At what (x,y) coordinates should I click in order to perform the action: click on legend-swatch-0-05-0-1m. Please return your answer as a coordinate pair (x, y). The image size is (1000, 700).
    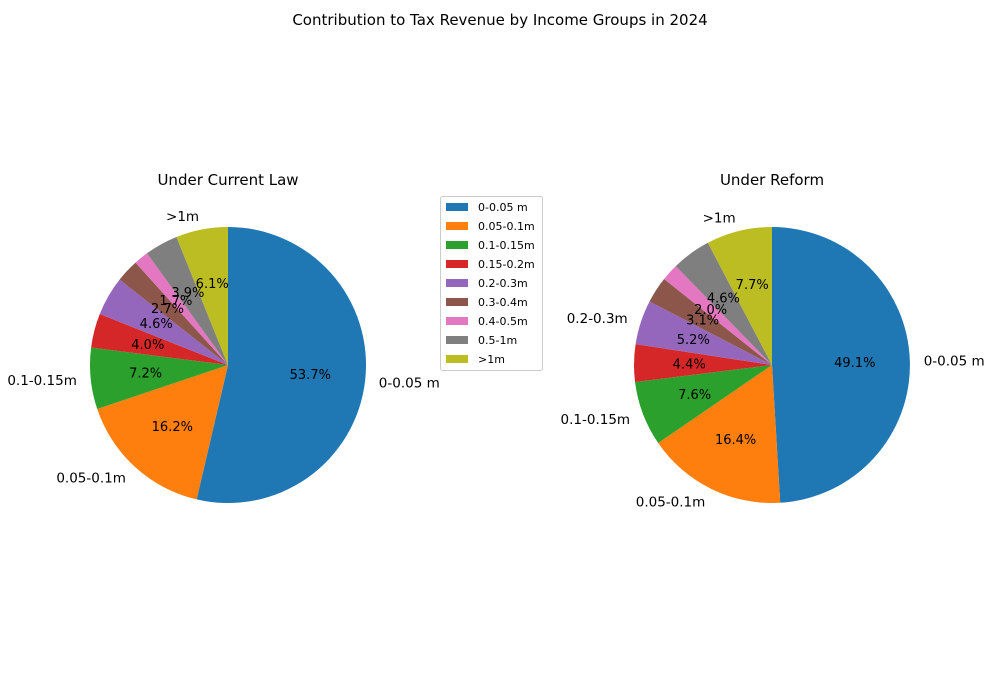
    Looking at the image, I should click on (457, 226).